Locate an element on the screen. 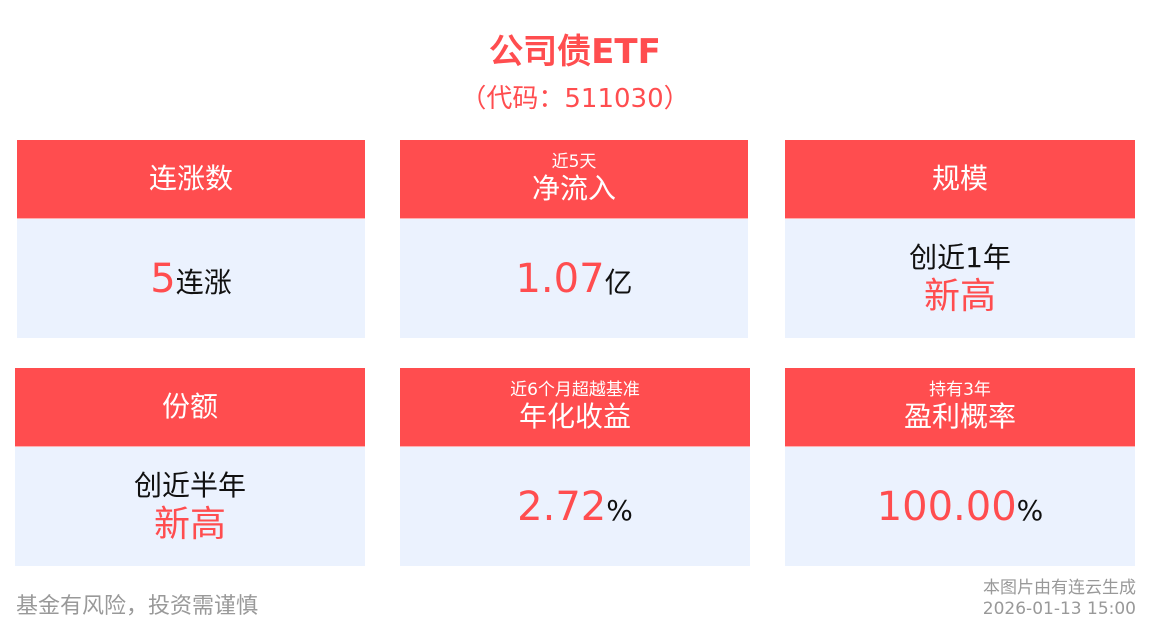 The image size is (1150, 632). card-subtitle: 近6个月超越基准 is located at coordinates (575, 390).